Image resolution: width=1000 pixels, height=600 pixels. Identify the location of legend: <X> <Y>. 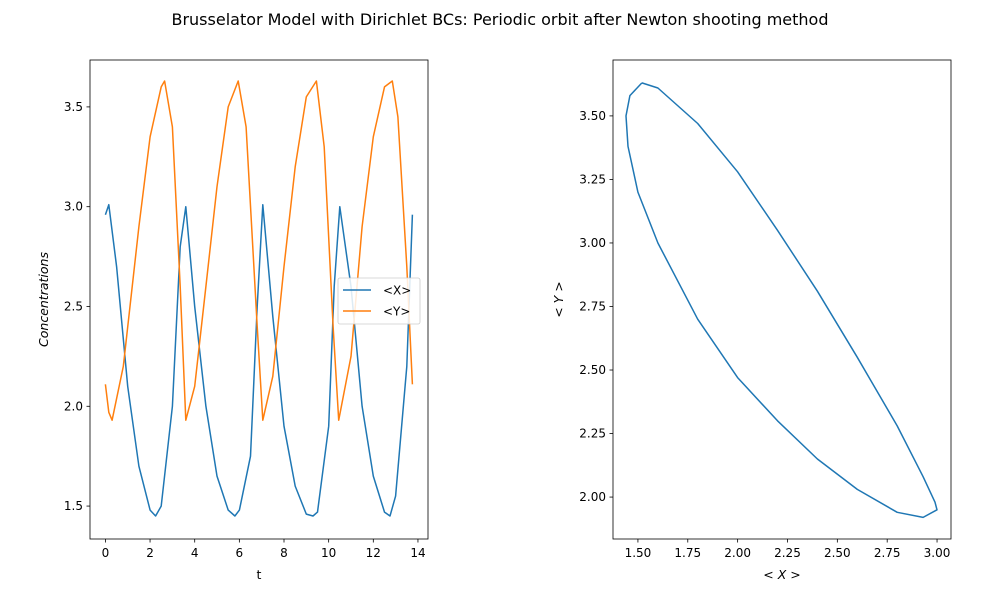
(379, 301).